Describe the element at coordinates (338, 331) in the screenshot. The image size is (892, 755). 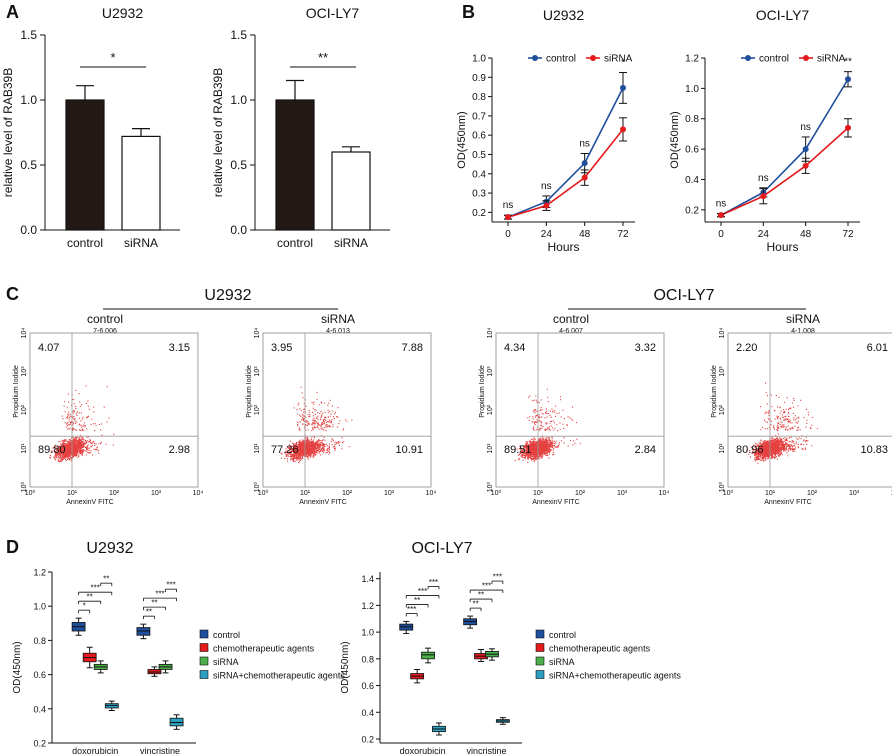
I see `plot-sample-id: 4-6.013` at that location.